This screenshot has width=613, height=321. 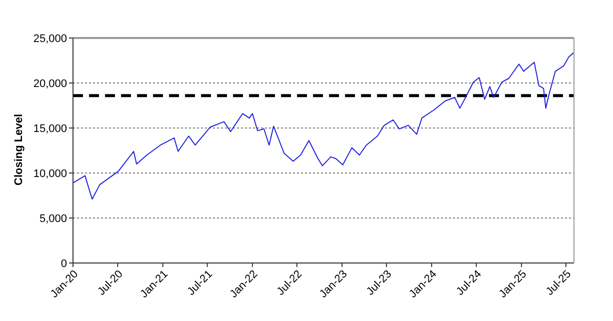 What do you see at coordinates (63, 264) in the screenshot?
I see `y-tick-label: 0` at bounding box center [63, 264].